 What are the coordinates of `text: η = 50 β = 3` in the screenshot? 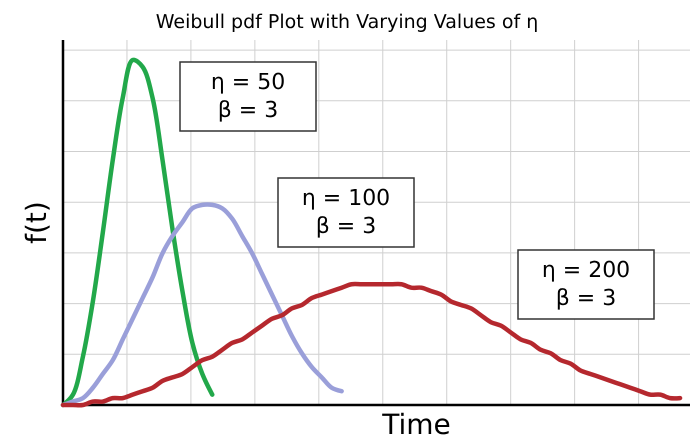 It's located at (248, 96).